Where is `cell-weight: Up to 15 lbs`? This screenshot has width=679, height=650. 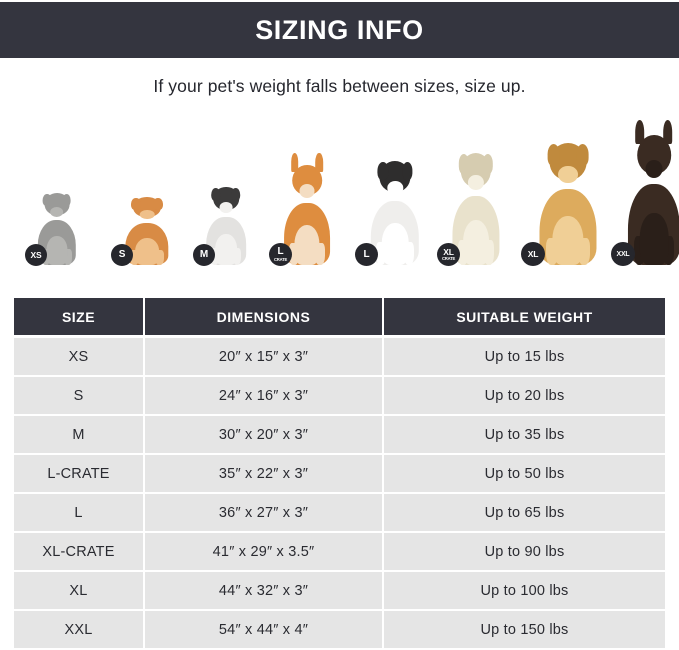 cell-weight: Up to 15 lbs is located at coordinates (524, 356).